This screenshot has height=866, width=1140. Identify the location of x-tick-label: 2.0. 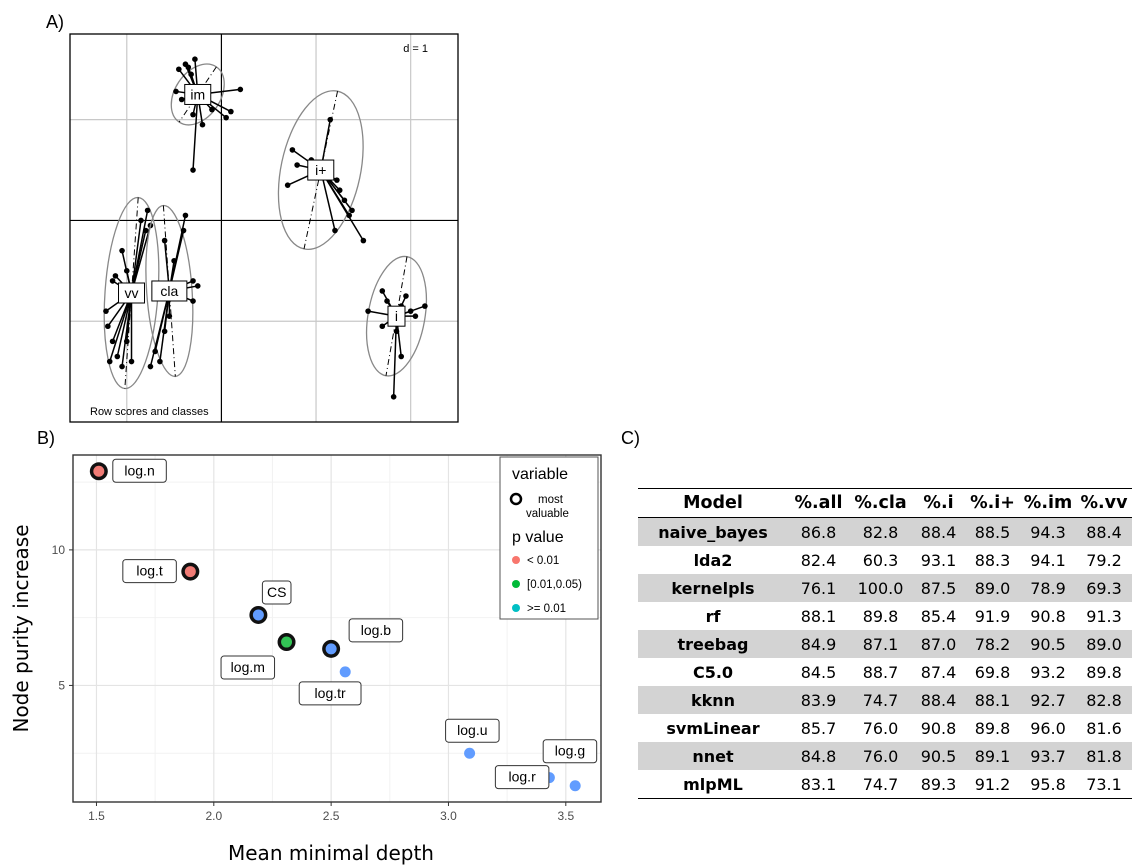
(213, 816).